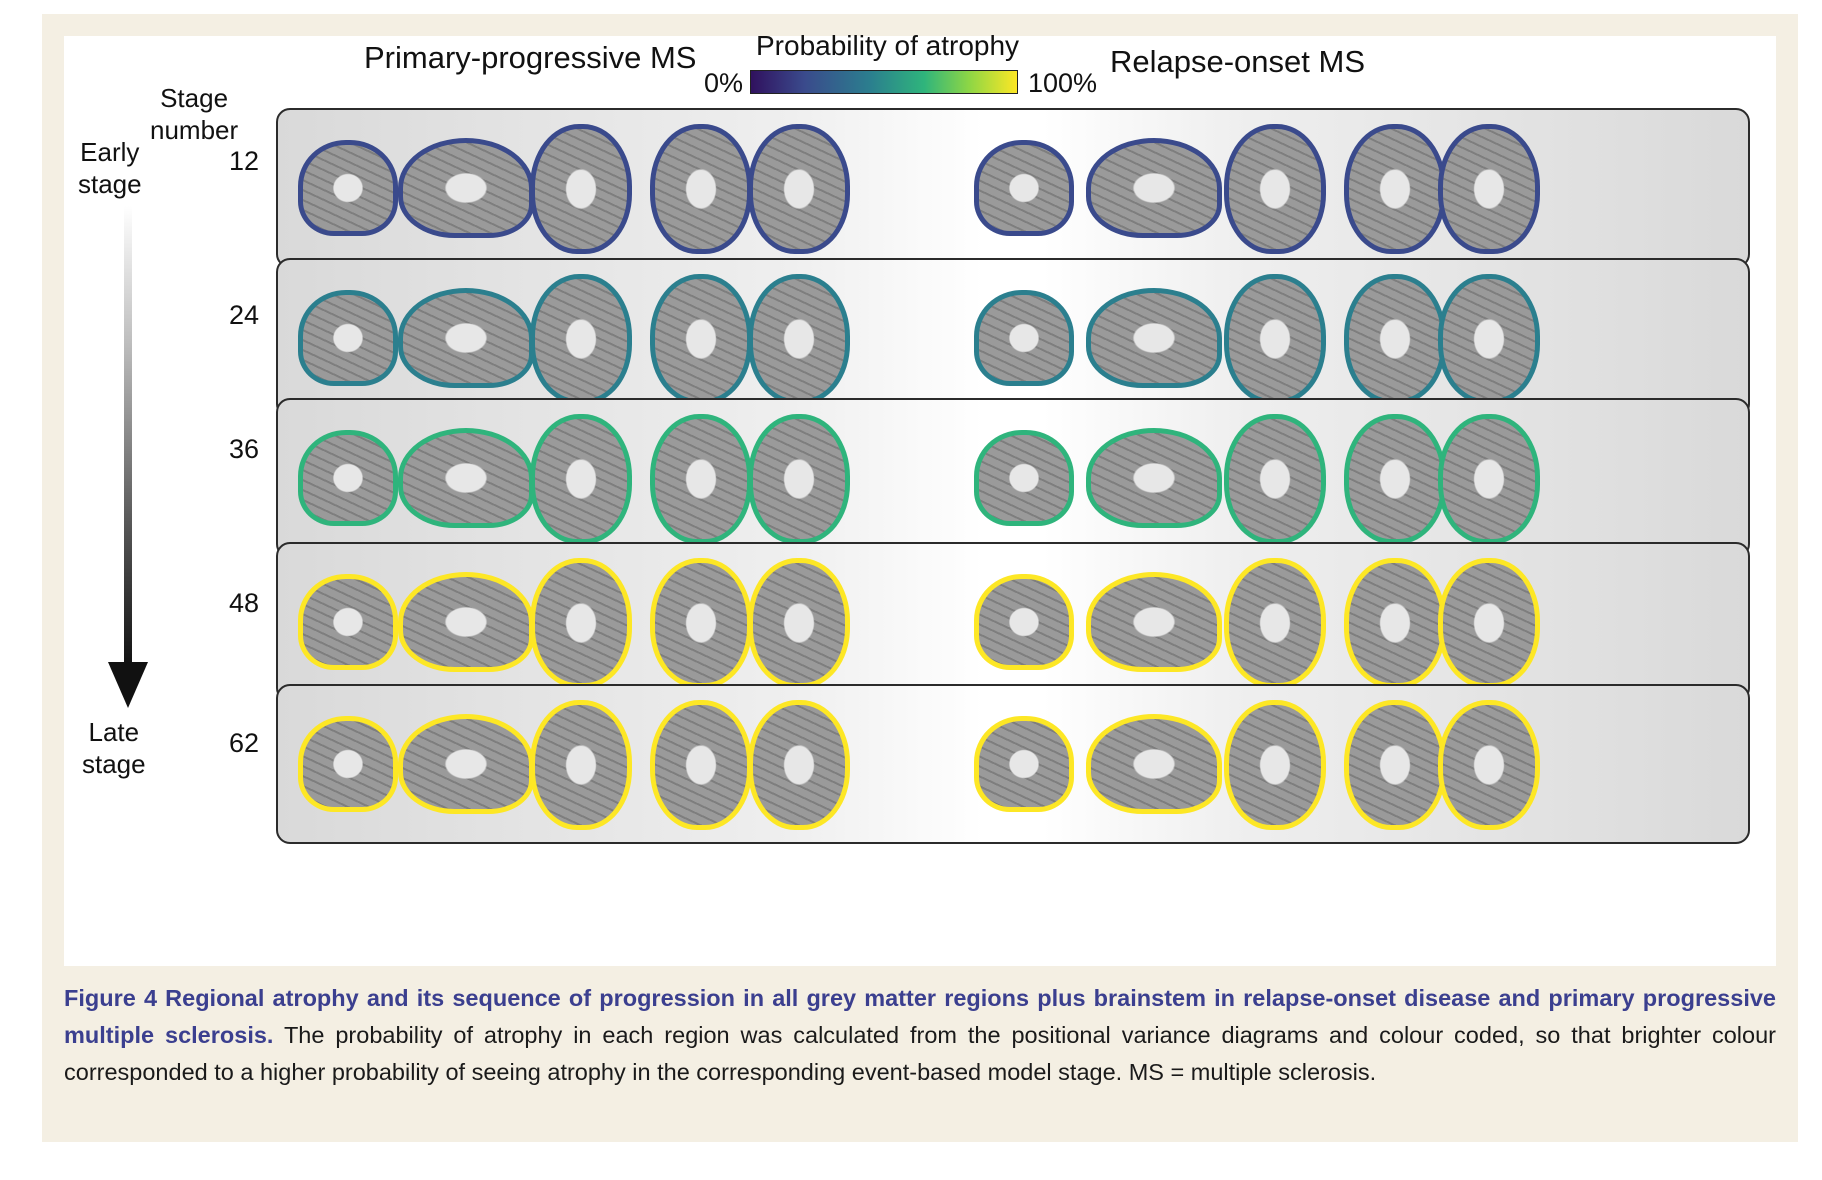 This screenshot has height=1180, width=1822. What do you see at coordinates (724, 83) in the screenshot?
I see `colorbar-min-label: 0%` at bounding box center [724, 83].